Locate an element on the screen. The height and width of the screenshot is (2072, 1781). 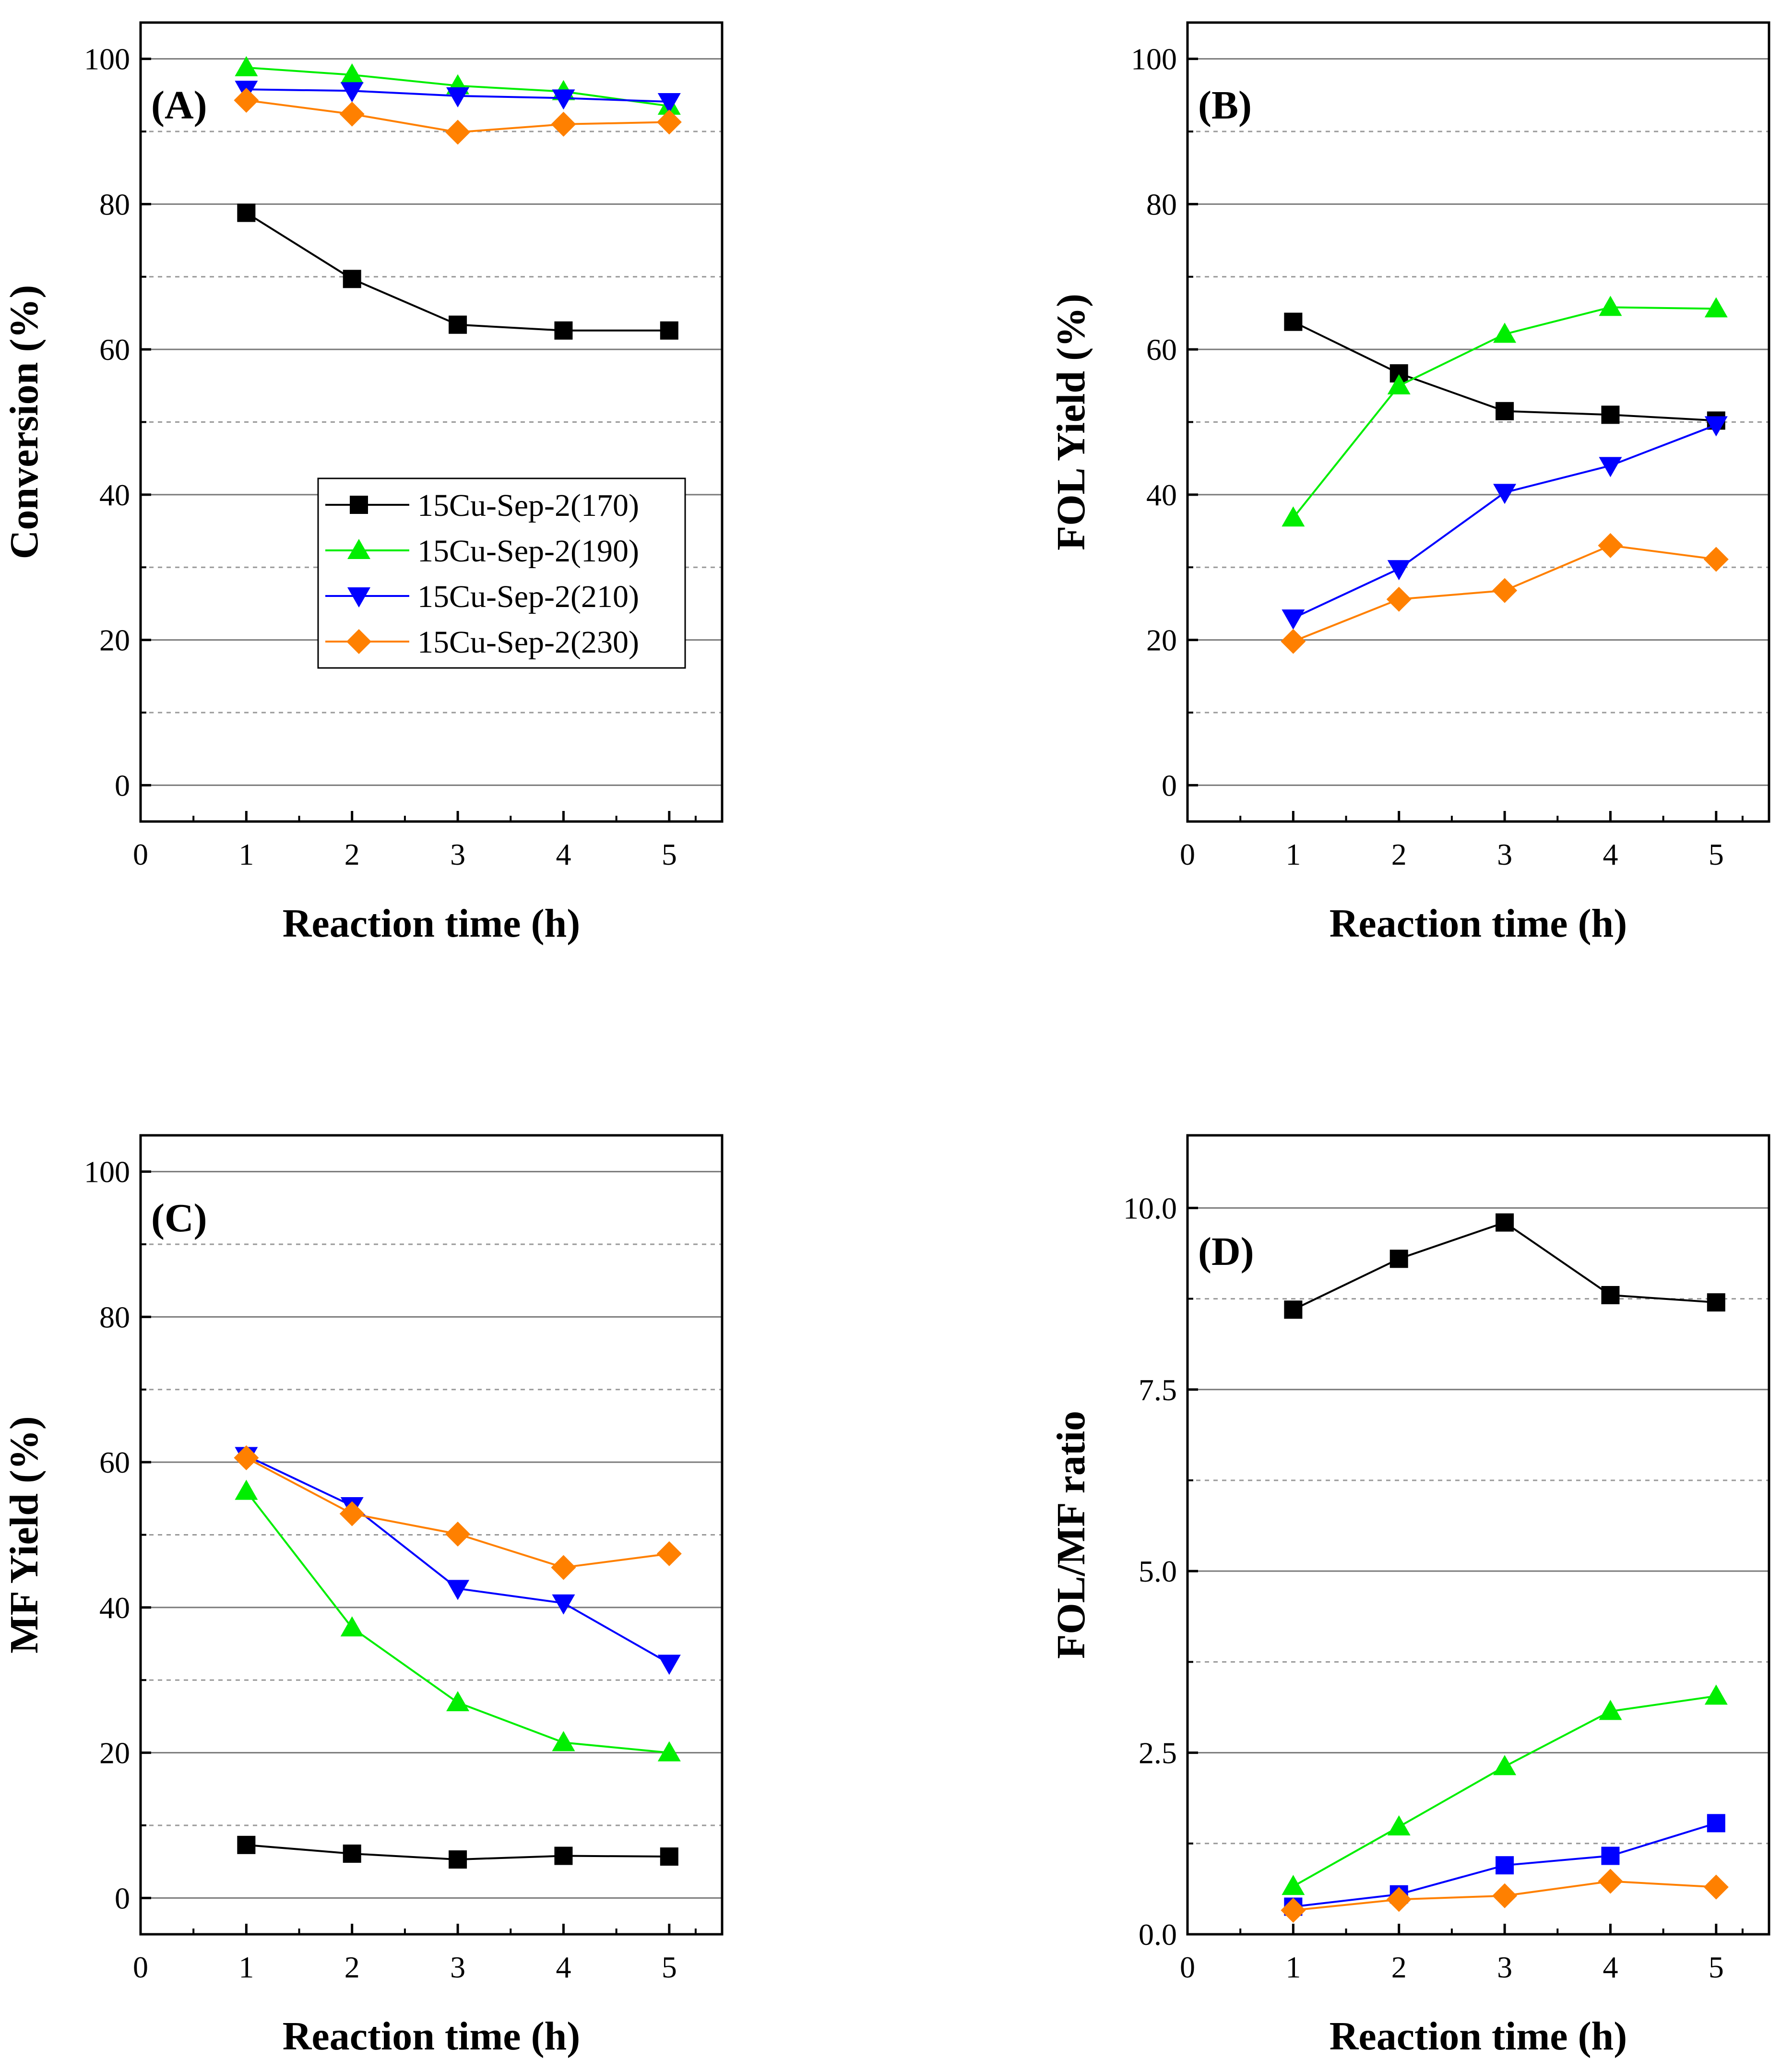
y-tick-label: 5.0 is located at coordinates (1158, 1571).